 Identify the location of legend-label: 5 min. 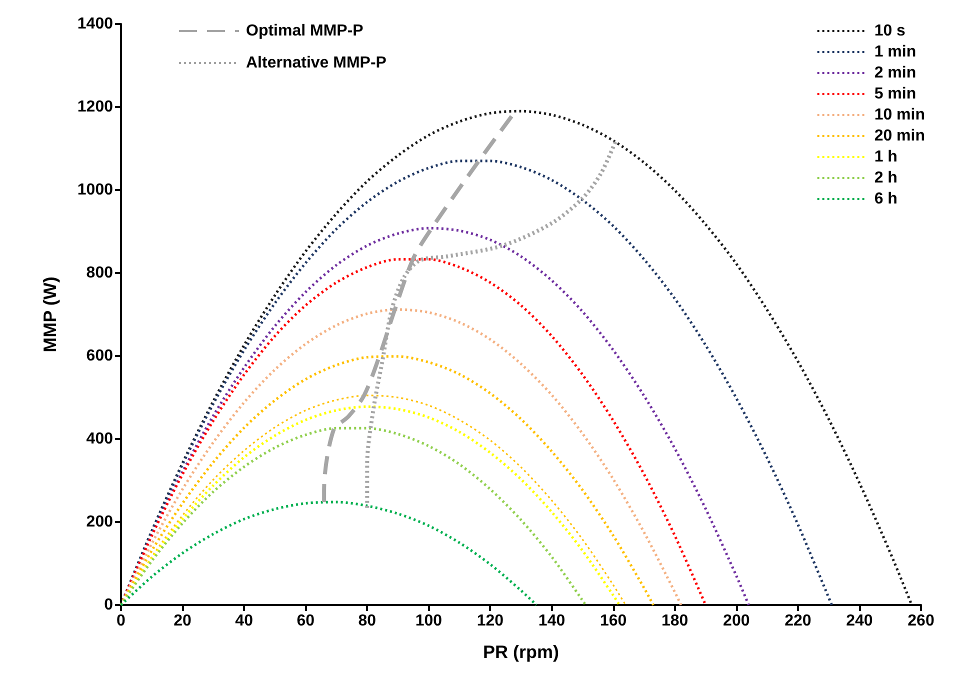
(895, 94).